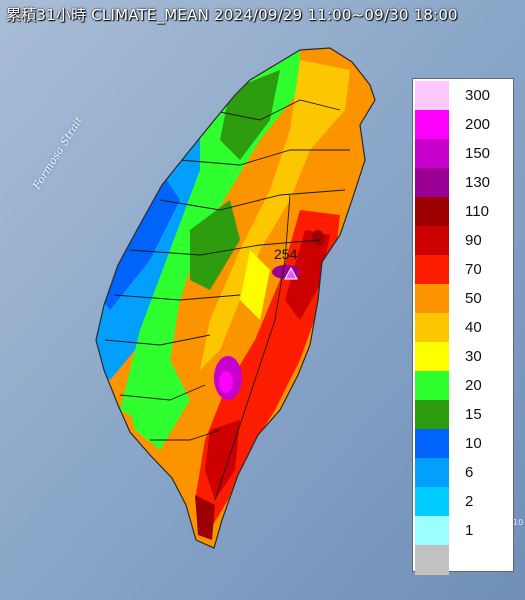 Image resolution: width=525 pixels, height=600 pixels. What do you see at coordinates (473, 240) in the screenshot?
I see `legend-label: 90` at bounding box center [473, 240].